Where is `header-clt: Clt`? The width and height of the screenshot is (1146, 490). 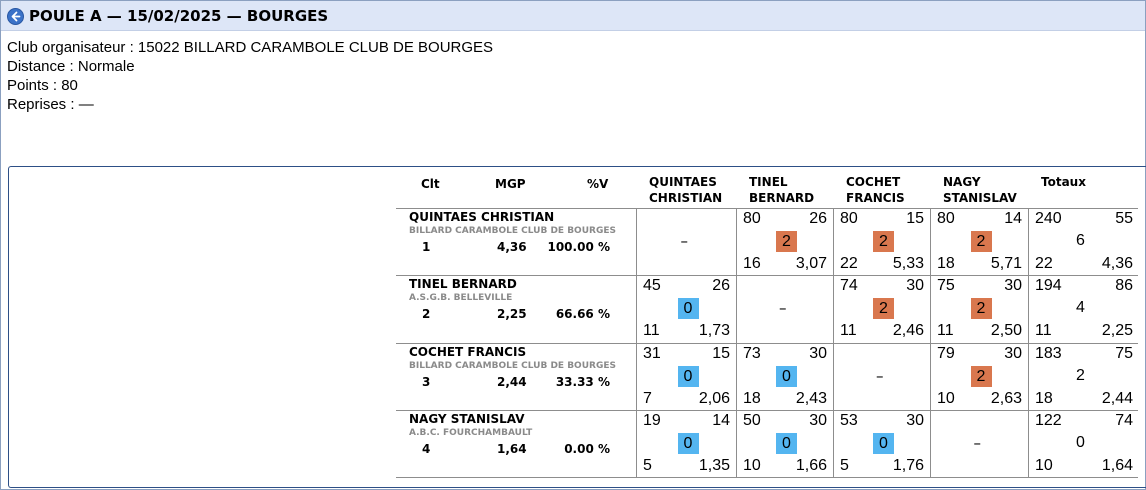
header-clt: Clt is located at coordinates (430, 184).